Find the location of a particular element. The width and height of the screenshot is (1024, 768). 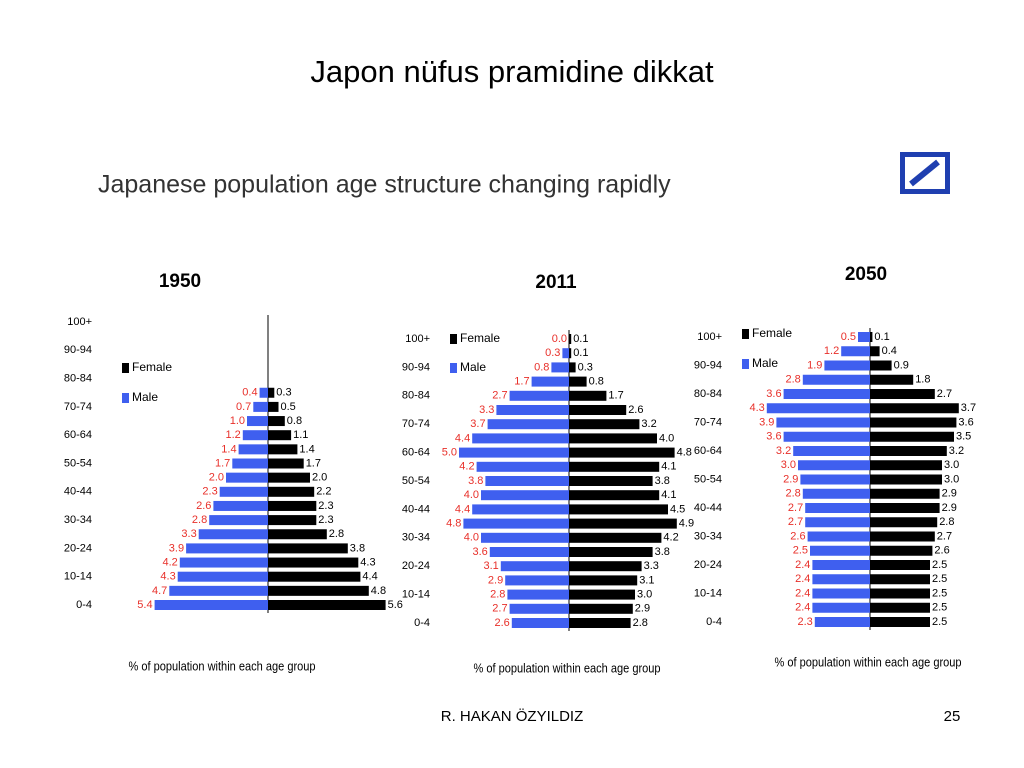

data-label: 2.0 is located at coordinates (319, 478).